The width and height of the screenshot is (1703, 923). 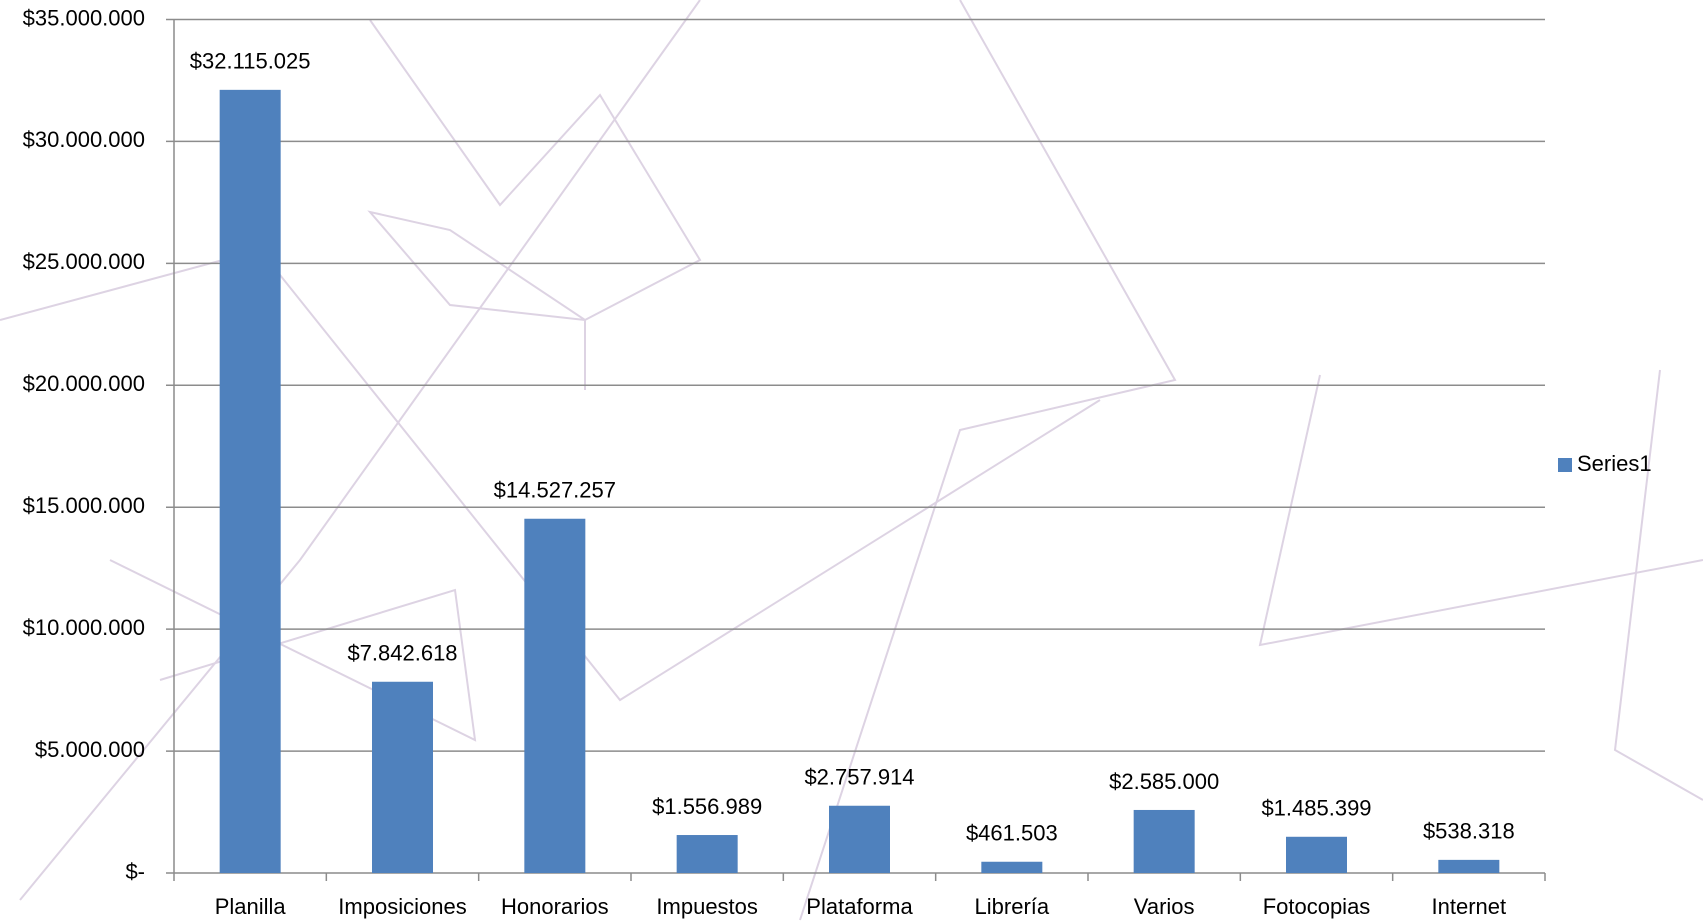 I want to click on y-tick-label: $30.000.000, so click(x=84, y=139).